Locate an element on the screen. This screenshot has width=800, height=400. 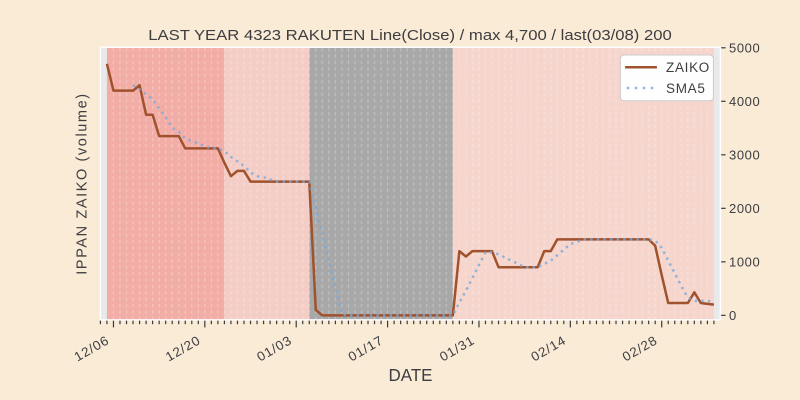
svg-text: 2000 is located at coordinates (744, 208).